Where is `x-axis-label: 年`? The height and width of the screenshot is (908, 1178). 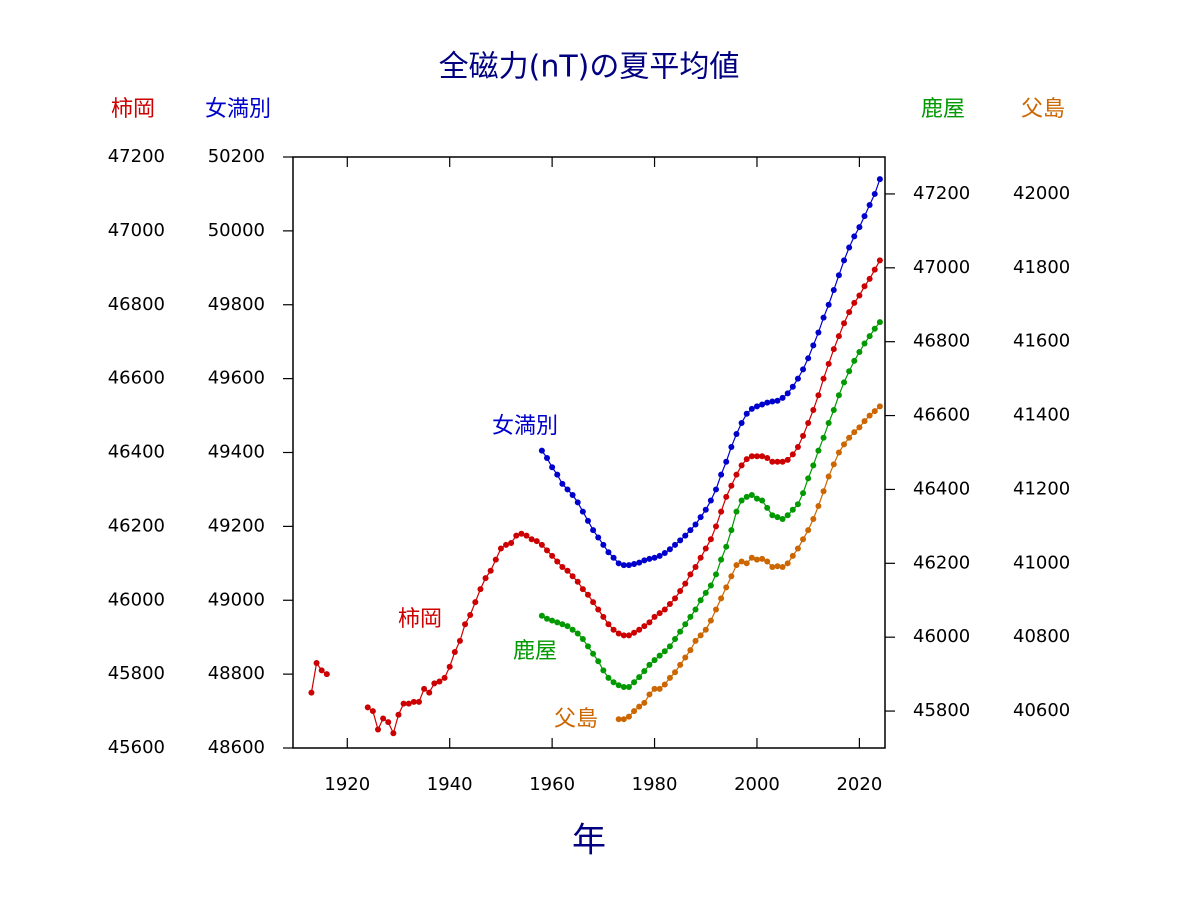
x-axis-label: 年 is located at coordinates (589, 841).